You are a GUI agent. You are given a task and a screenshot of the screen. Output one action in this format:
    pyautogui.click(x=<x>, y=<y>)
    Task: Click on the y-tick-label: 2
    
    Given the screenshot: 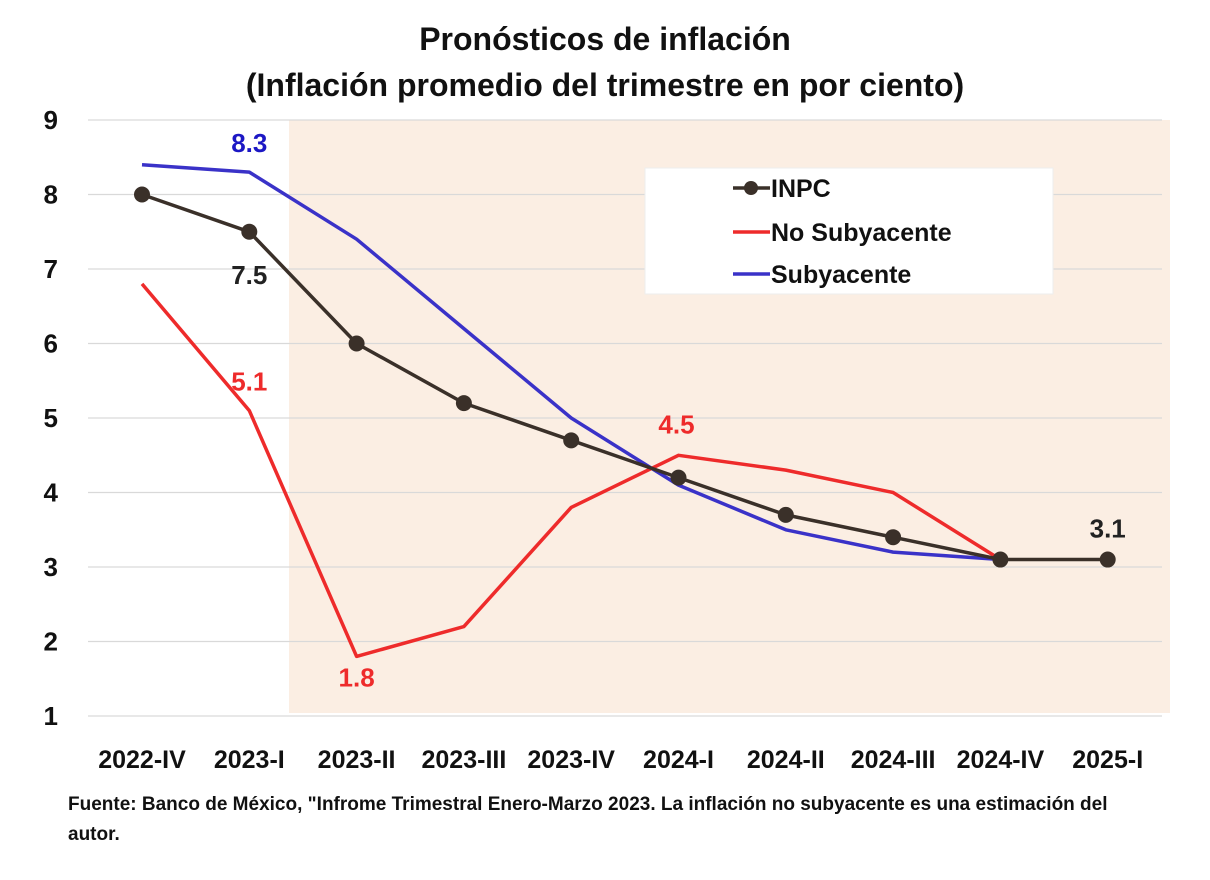 What is the action you would take?
    pyautogui.click(x=51, y=642)
    